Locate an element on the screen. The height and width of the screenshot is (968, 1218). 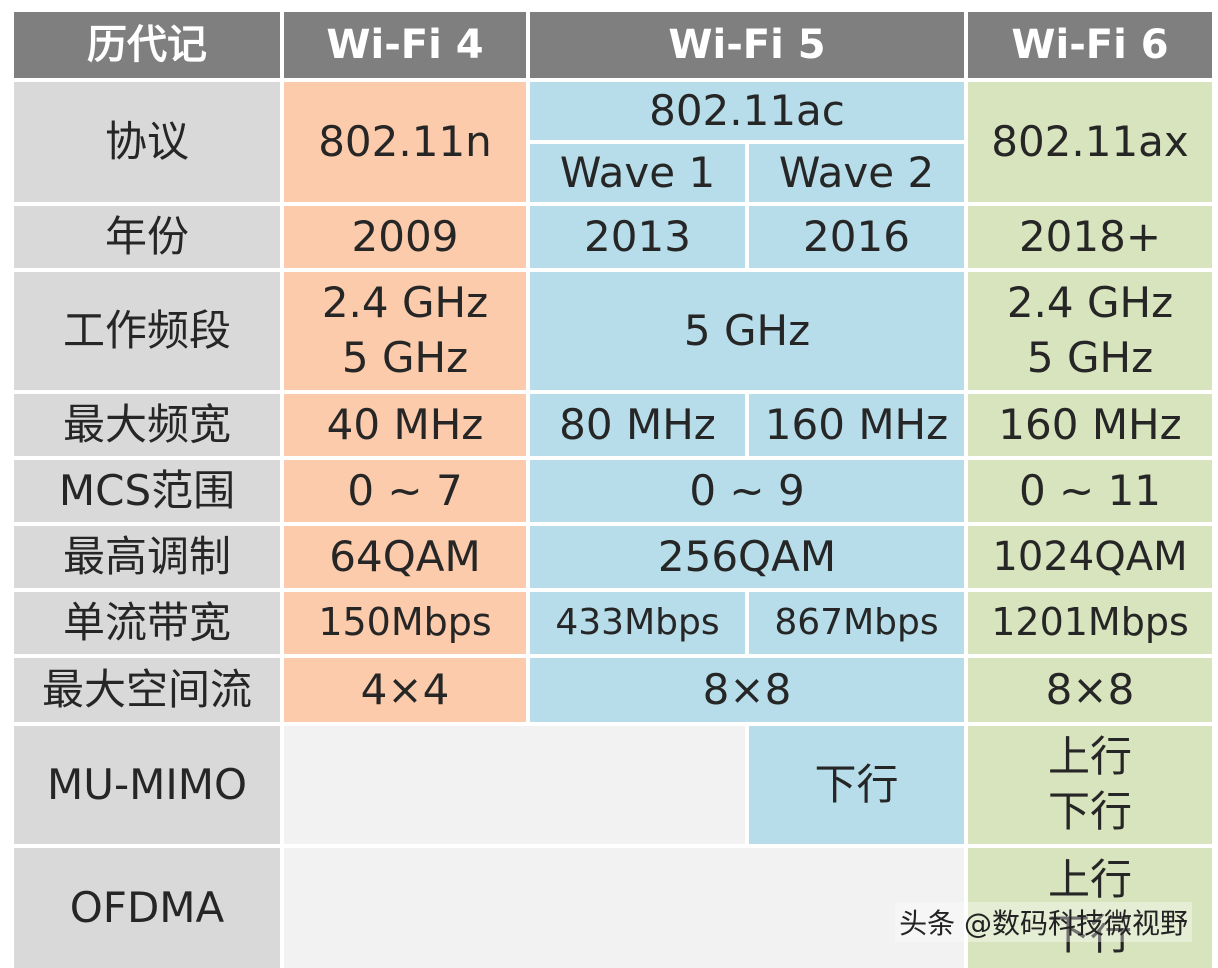
year-wifi6: 2018+ is located at coordinates (1090, 237).